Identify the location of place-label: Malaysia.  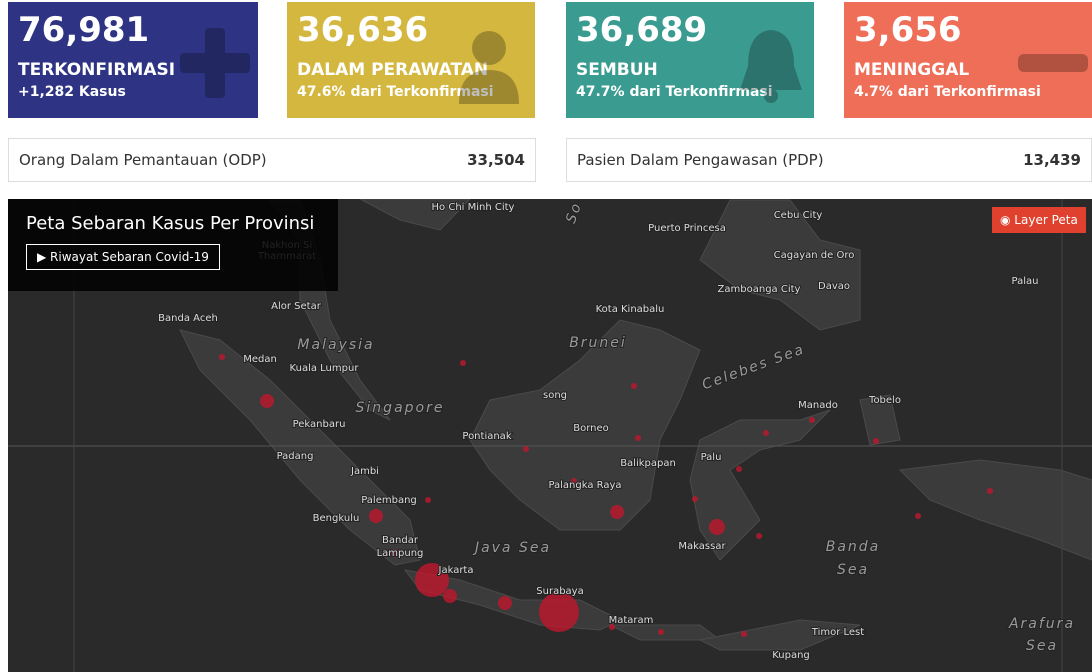
(335, 345).